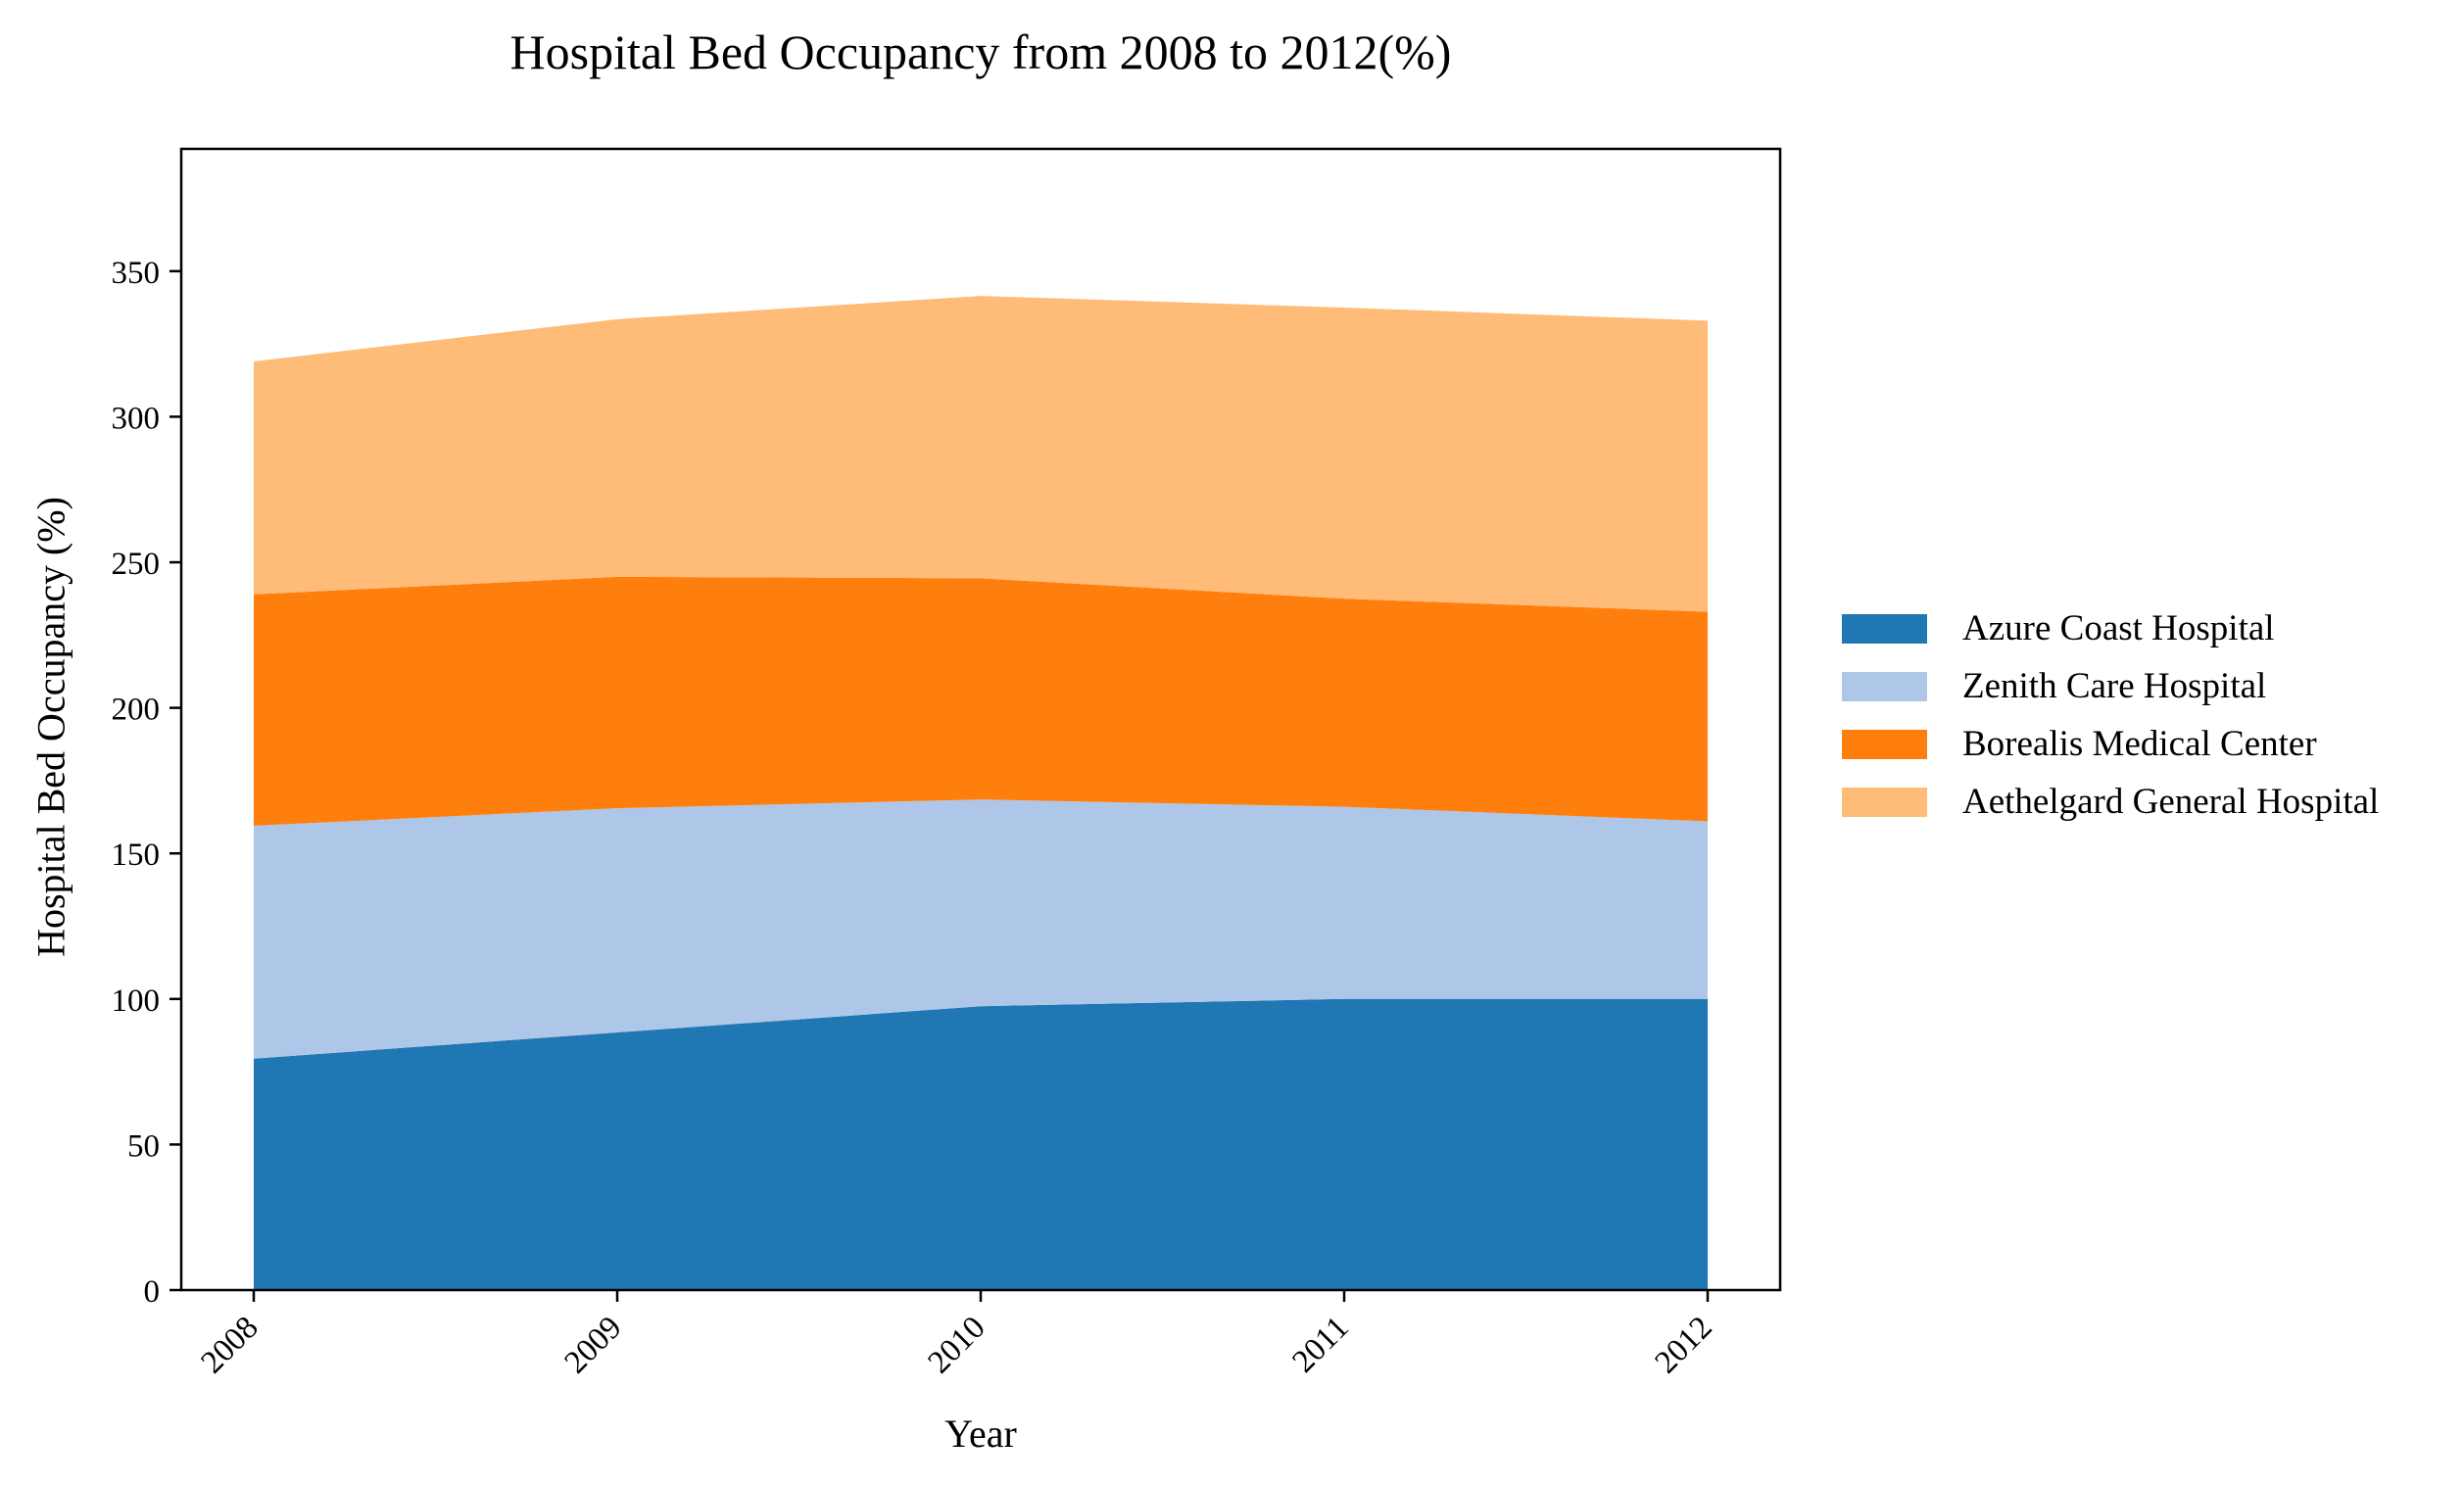 This screenshot has width=2464, height=1485. Describe the element at coordinates (136, 710) in the screenshot. I see `y-tick-label: 200` at that location.